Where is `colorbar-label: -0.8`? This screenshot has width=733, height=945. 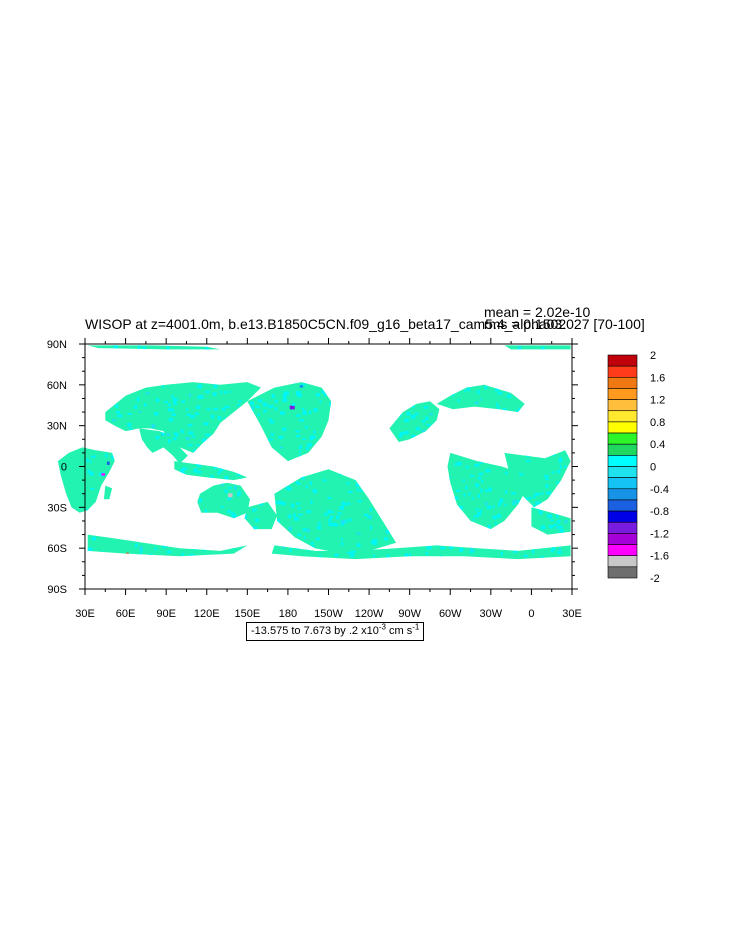
colorbar-label: -0.8 is located at coordinates (659, 512).